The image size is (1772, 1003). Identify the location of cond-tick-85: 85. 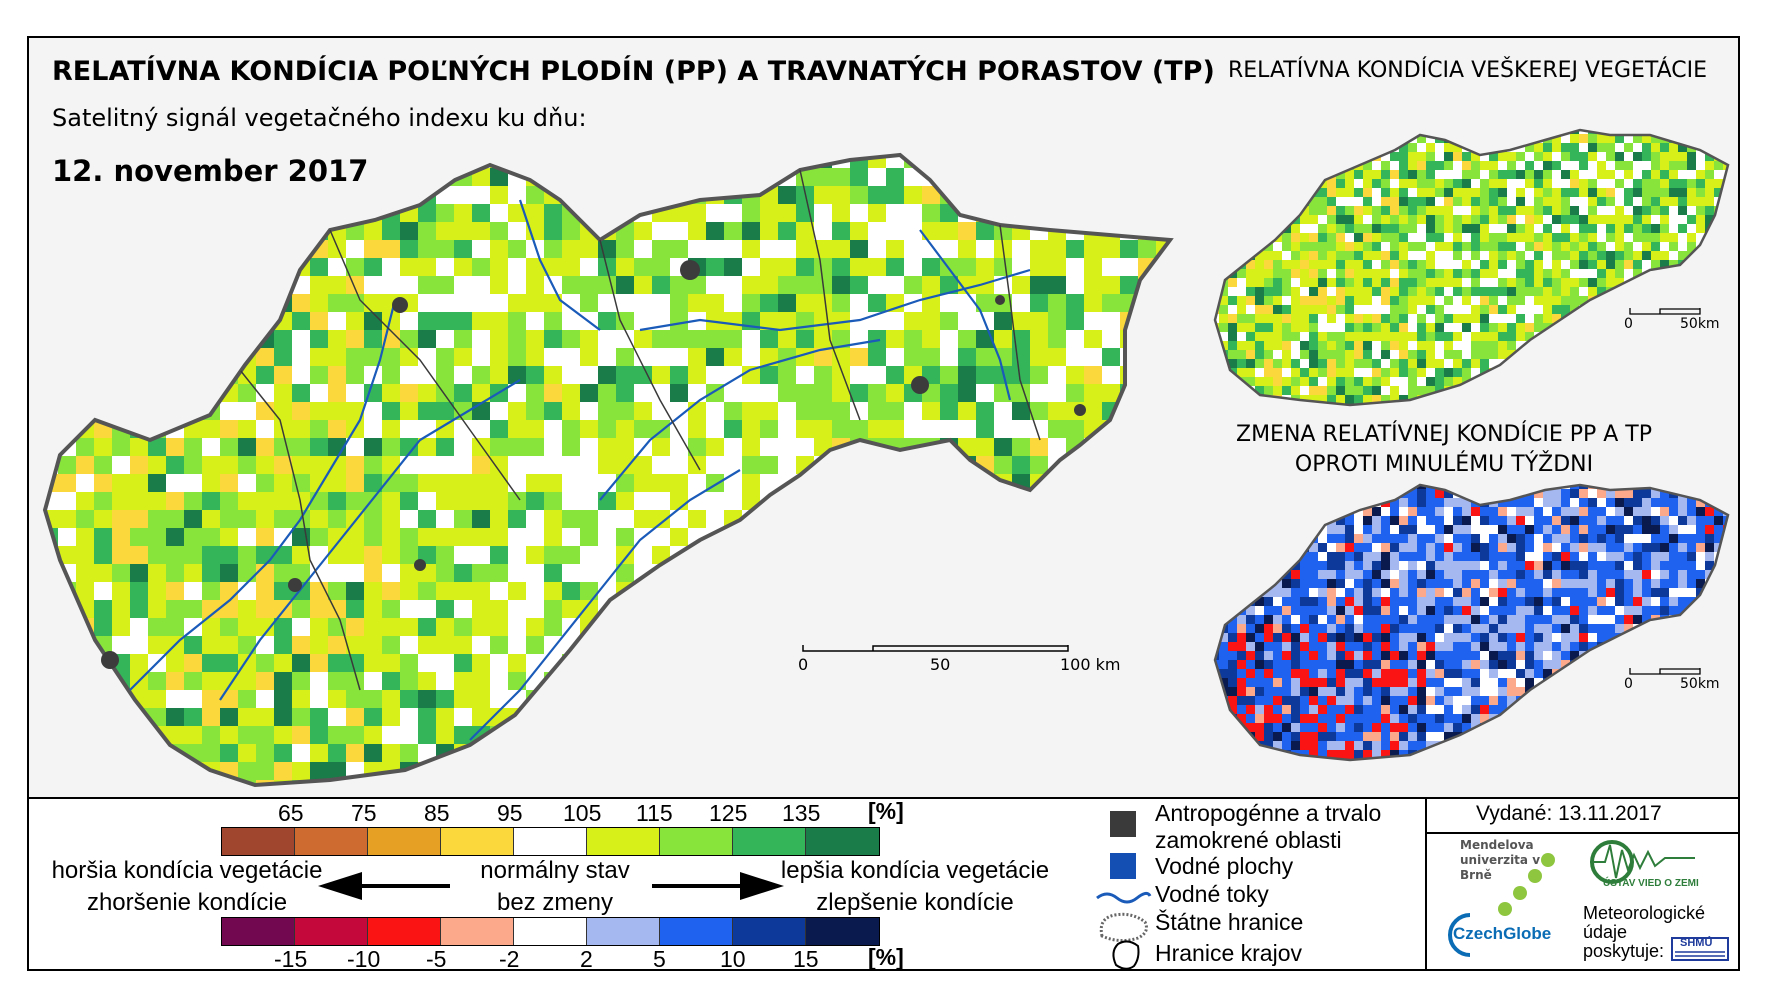
(437, 813).